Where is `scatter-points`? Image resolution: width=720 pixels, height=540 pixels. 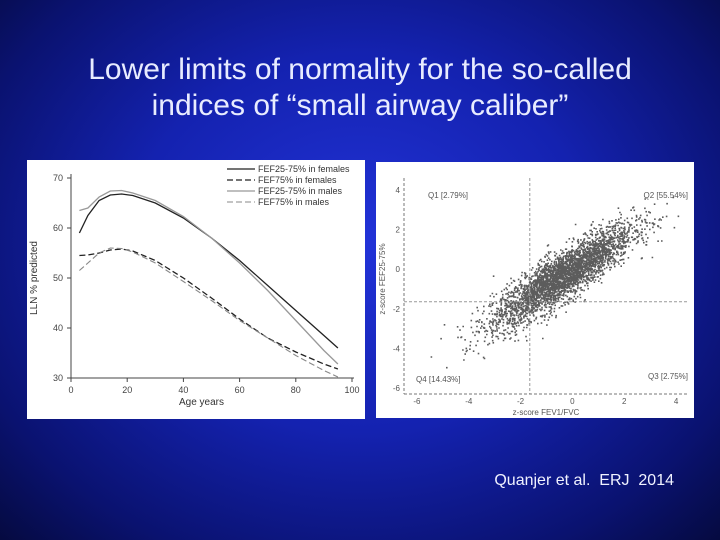 scatter-points is located at coordinates (555, 282).